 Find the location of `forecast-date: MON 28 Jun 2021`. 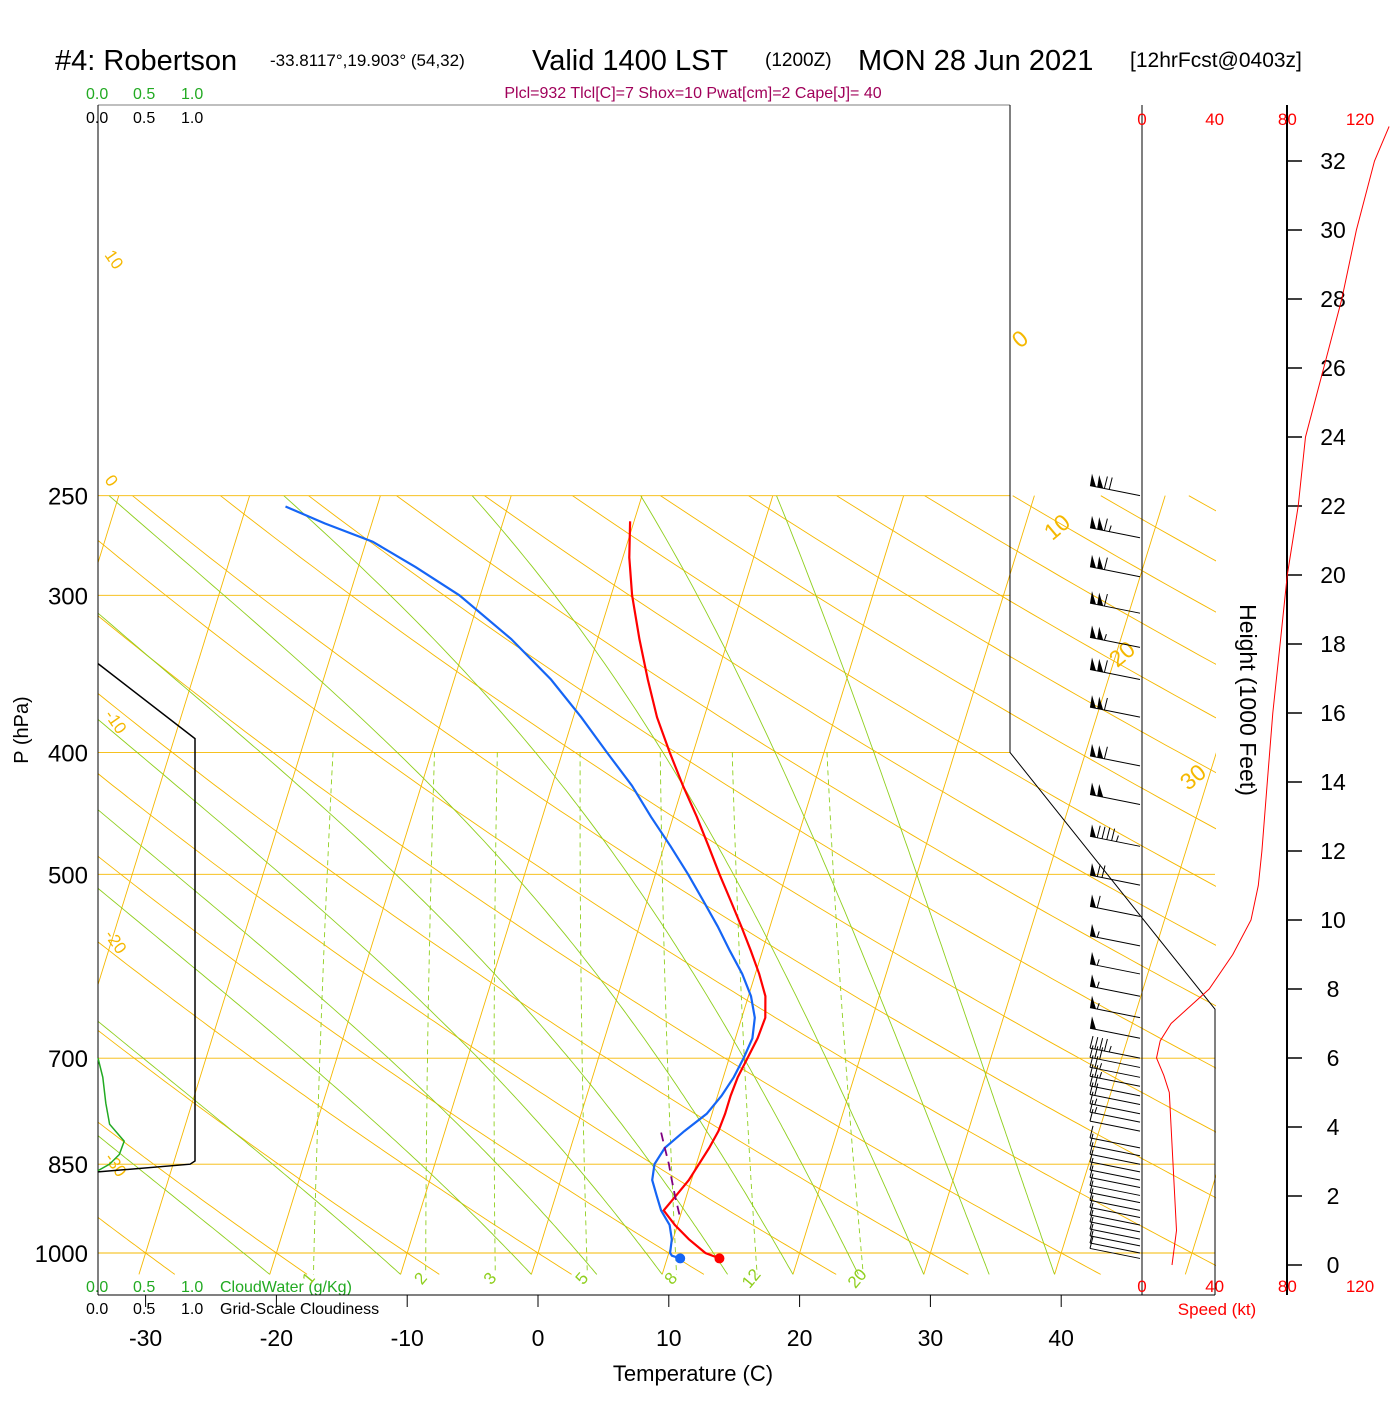

forecast-date: MON 28 Jun 2021 is located at coordinates (975, 61).